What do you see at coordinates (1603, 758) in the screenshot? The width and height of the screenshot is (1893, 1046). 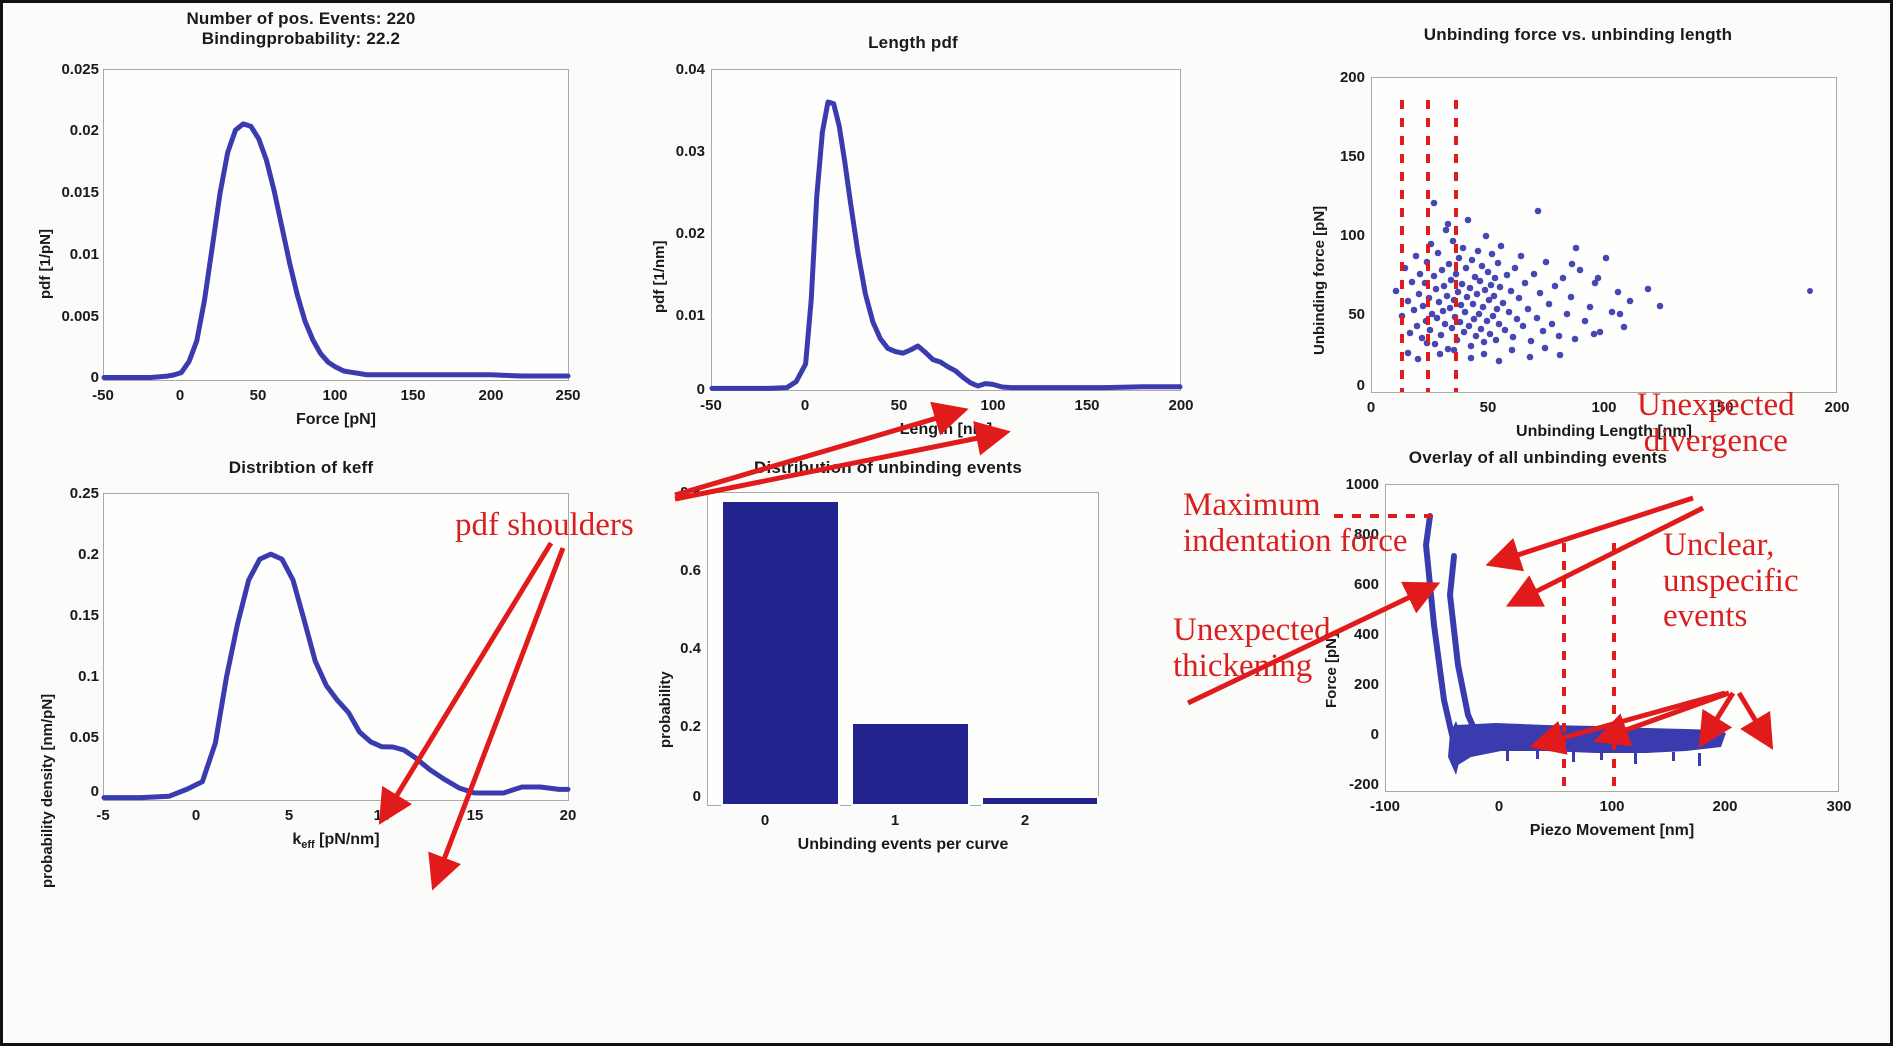 I see `overlay-noise-spikes` at bounding box center [1603, 758].